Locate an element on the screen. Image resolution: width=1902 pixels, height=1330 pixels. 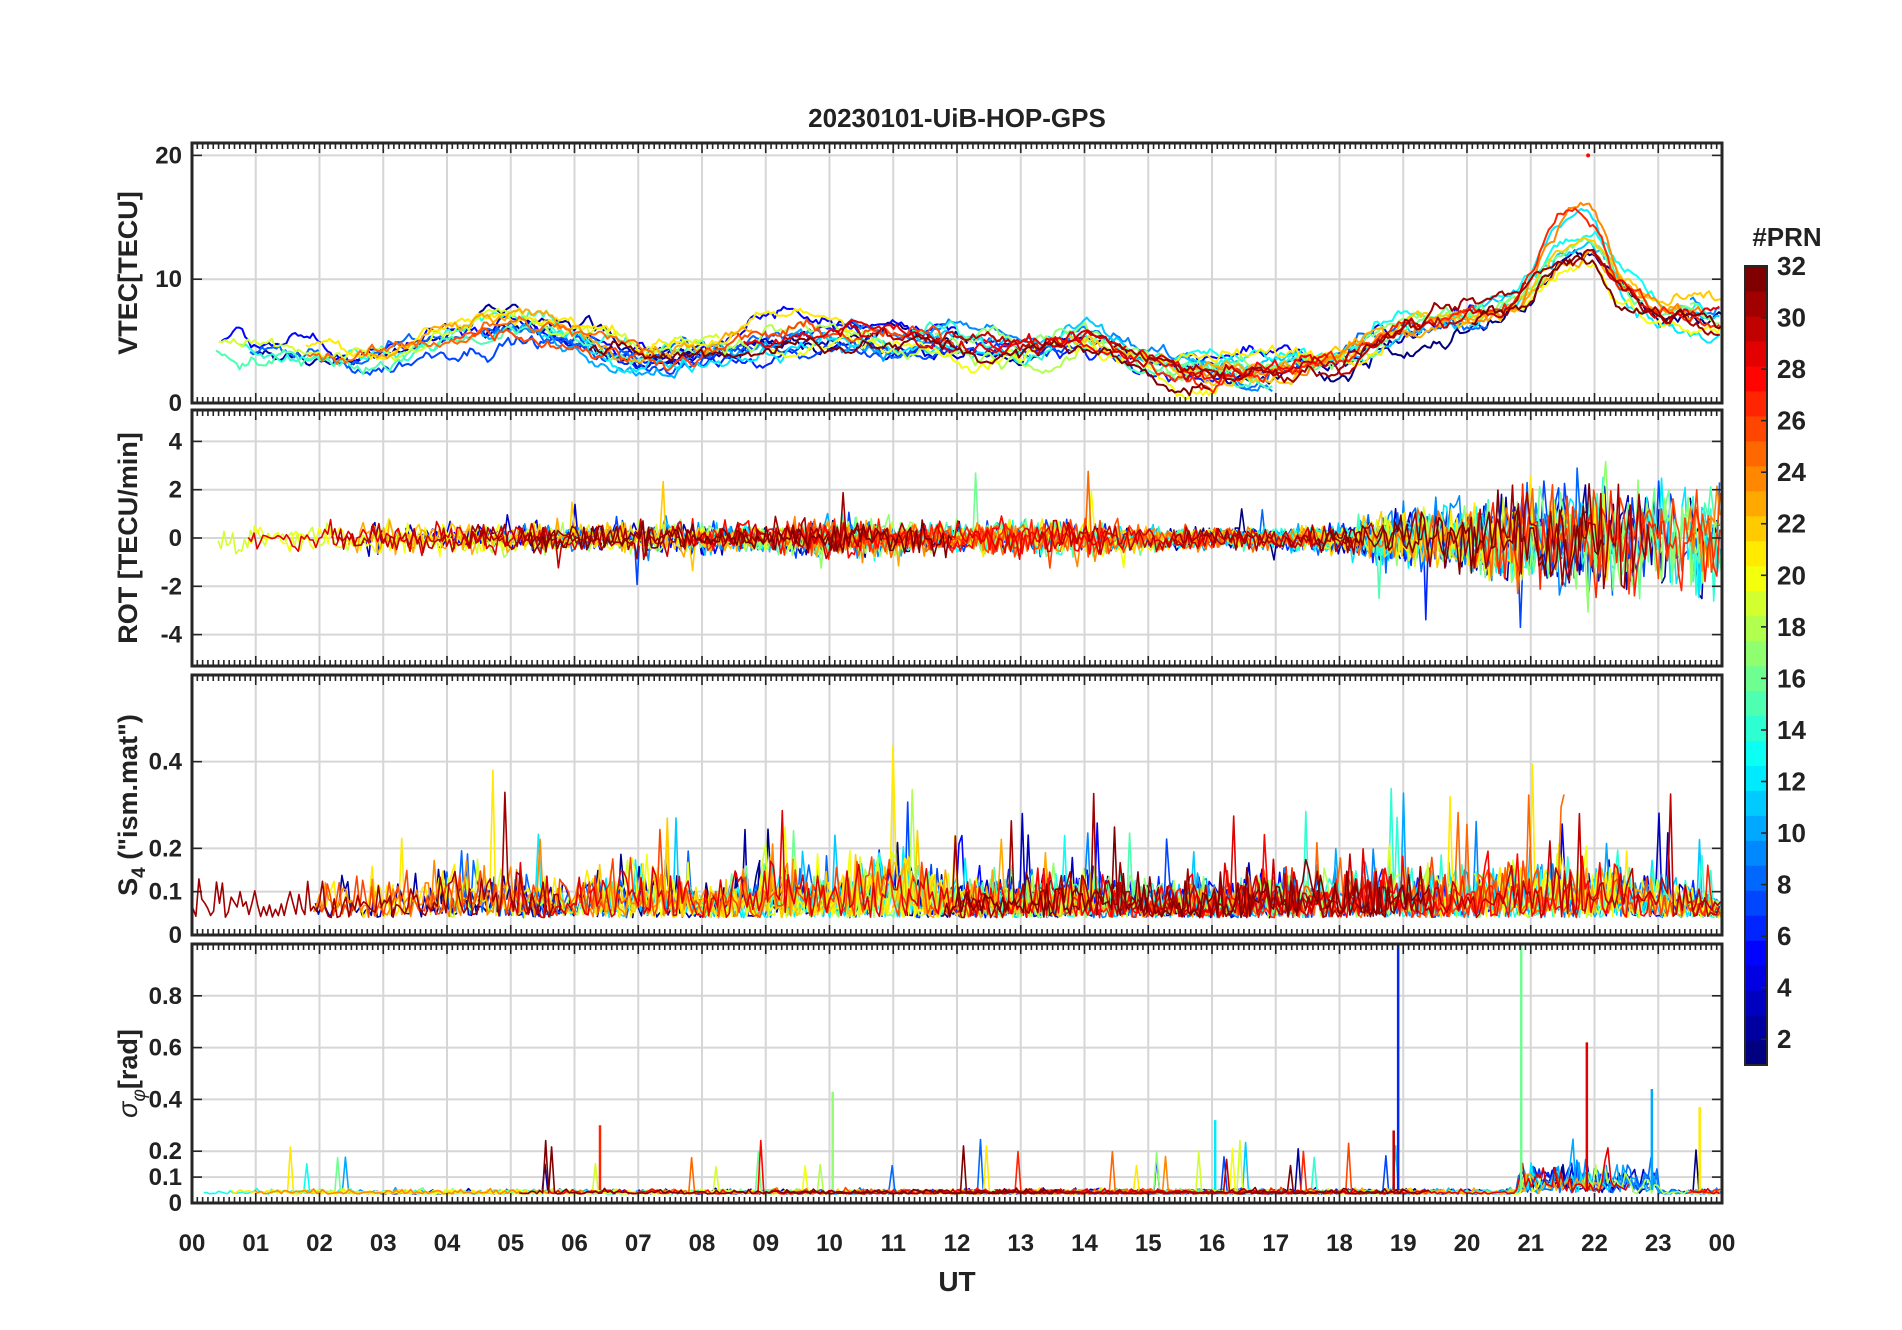
y-tick-label-rot: -4 is located at coordinates (172, 635).